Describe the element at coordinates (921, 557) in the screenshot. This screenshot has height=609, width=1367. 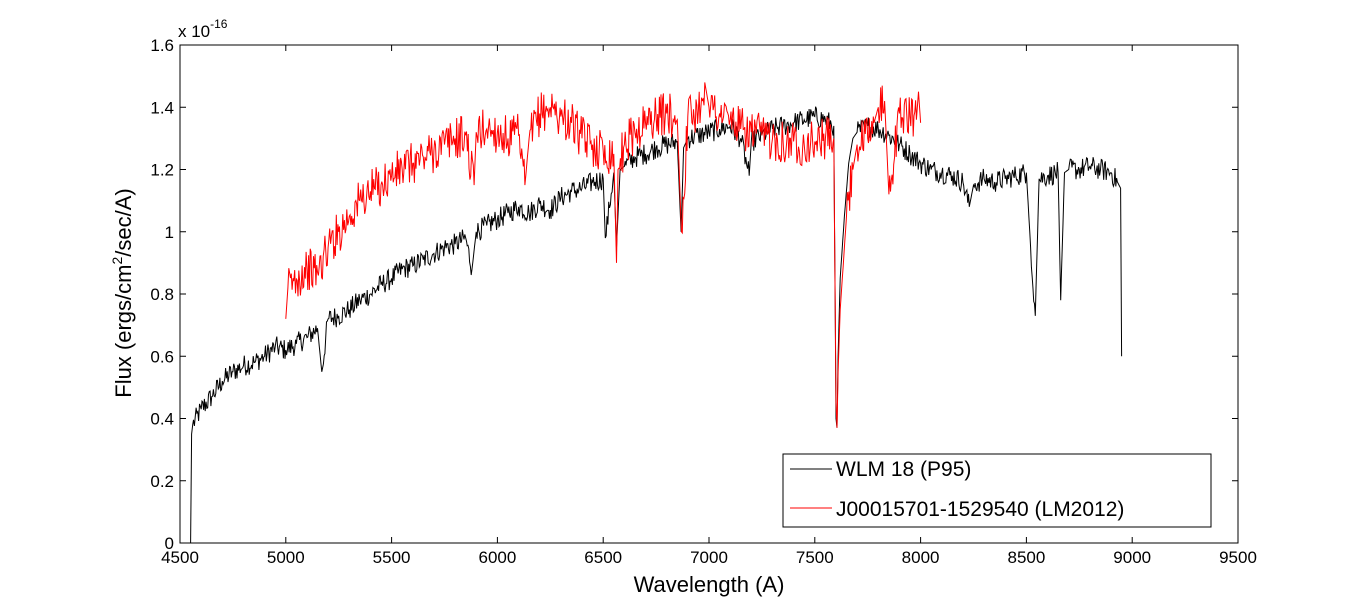
I see `x-tick-label: 8000` at that location.